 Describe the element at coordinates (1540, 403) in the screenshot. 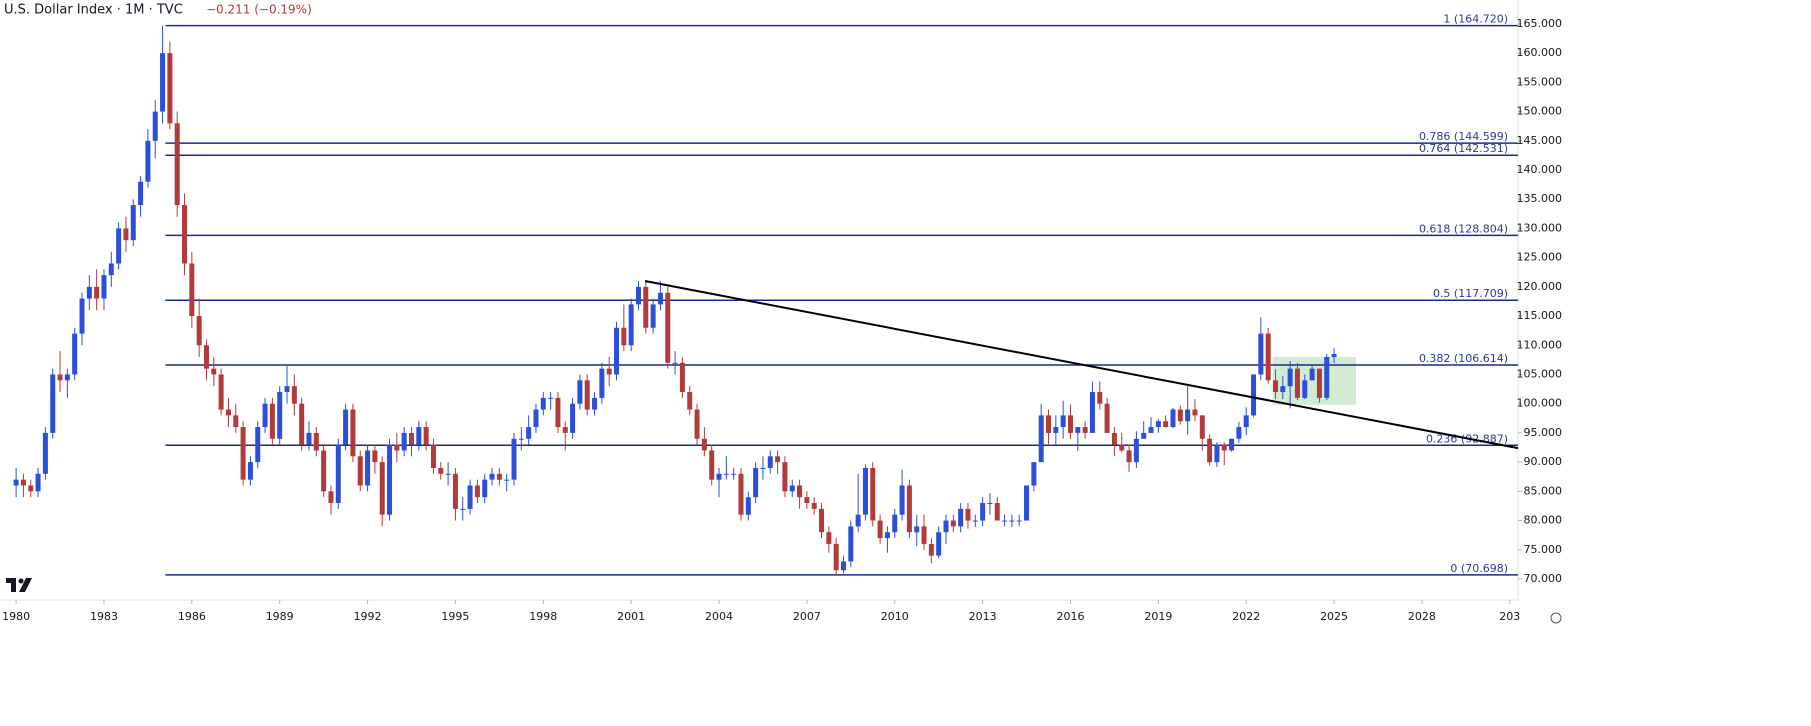

I see `y-tick-label: 100.000` at that location.